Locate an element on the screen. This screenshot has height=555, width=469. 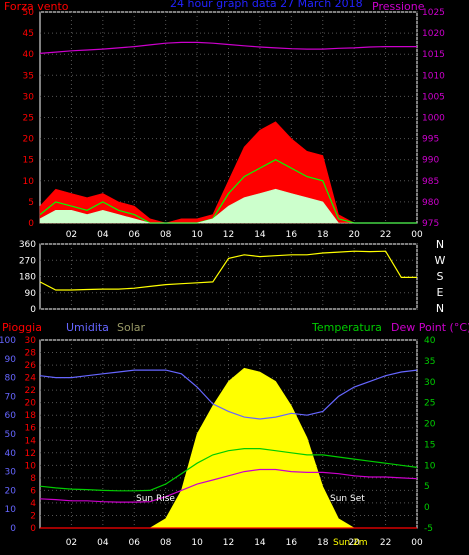
pressure-axis-title: Pressione is located at coordinates (398, 6).